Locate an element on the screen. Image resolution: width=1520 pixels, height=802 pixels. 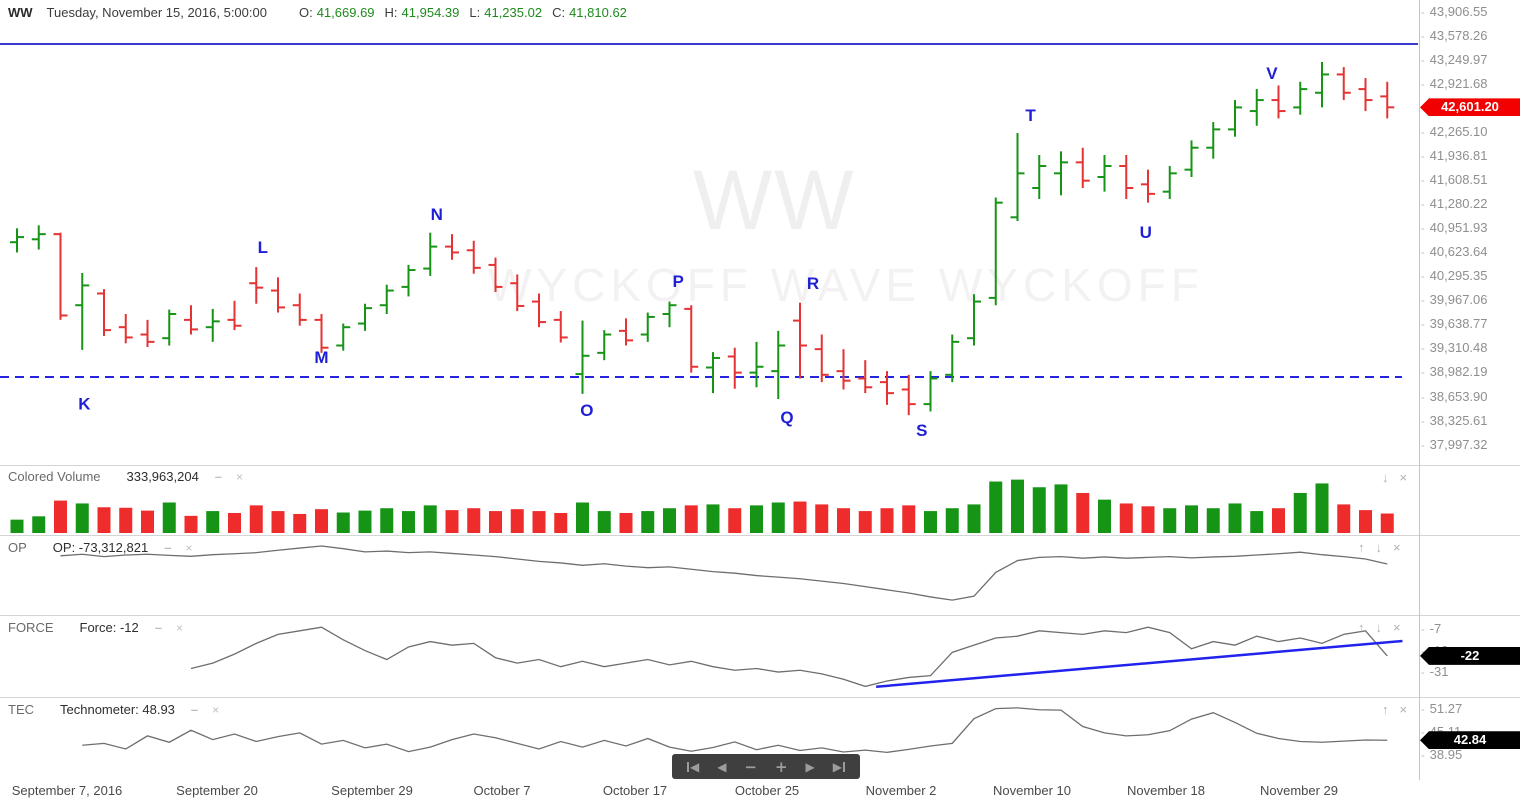
skip-to-end-button: ▶ is located at coordinates (839, 767).